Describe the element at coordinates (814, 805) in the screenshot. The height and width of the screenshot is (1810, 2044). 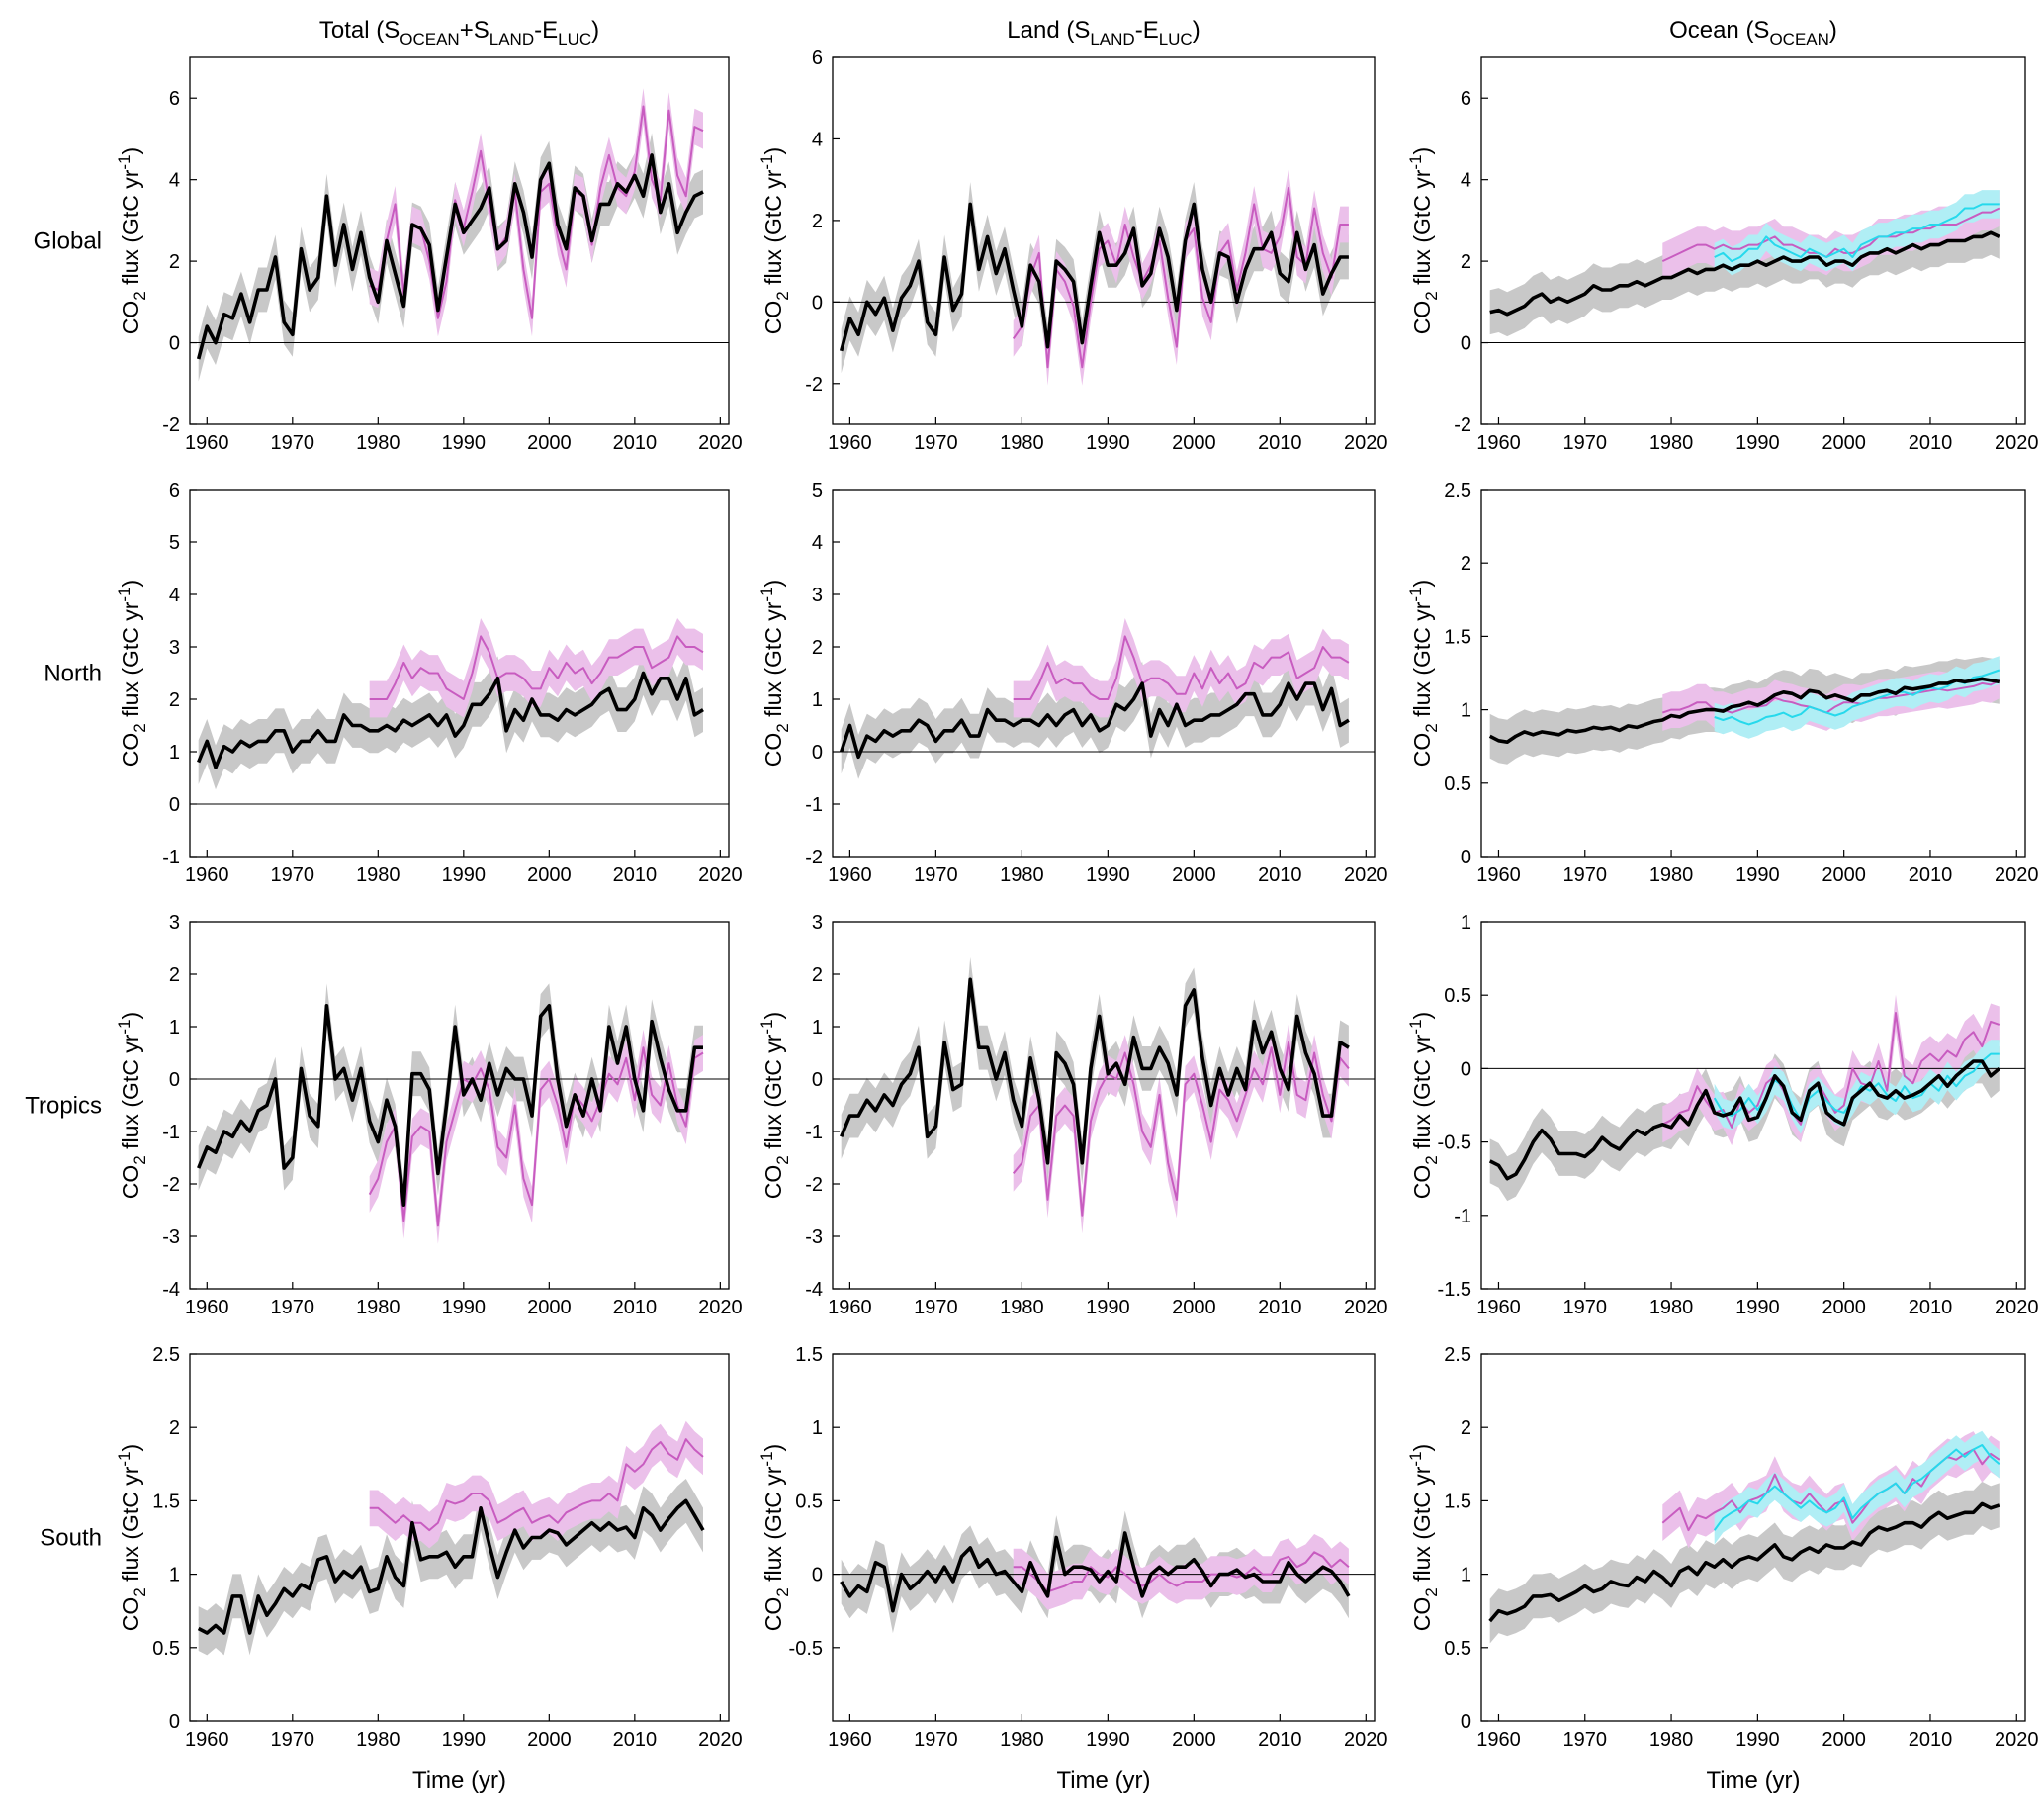
I see `y-tick-label: -1` at that location.